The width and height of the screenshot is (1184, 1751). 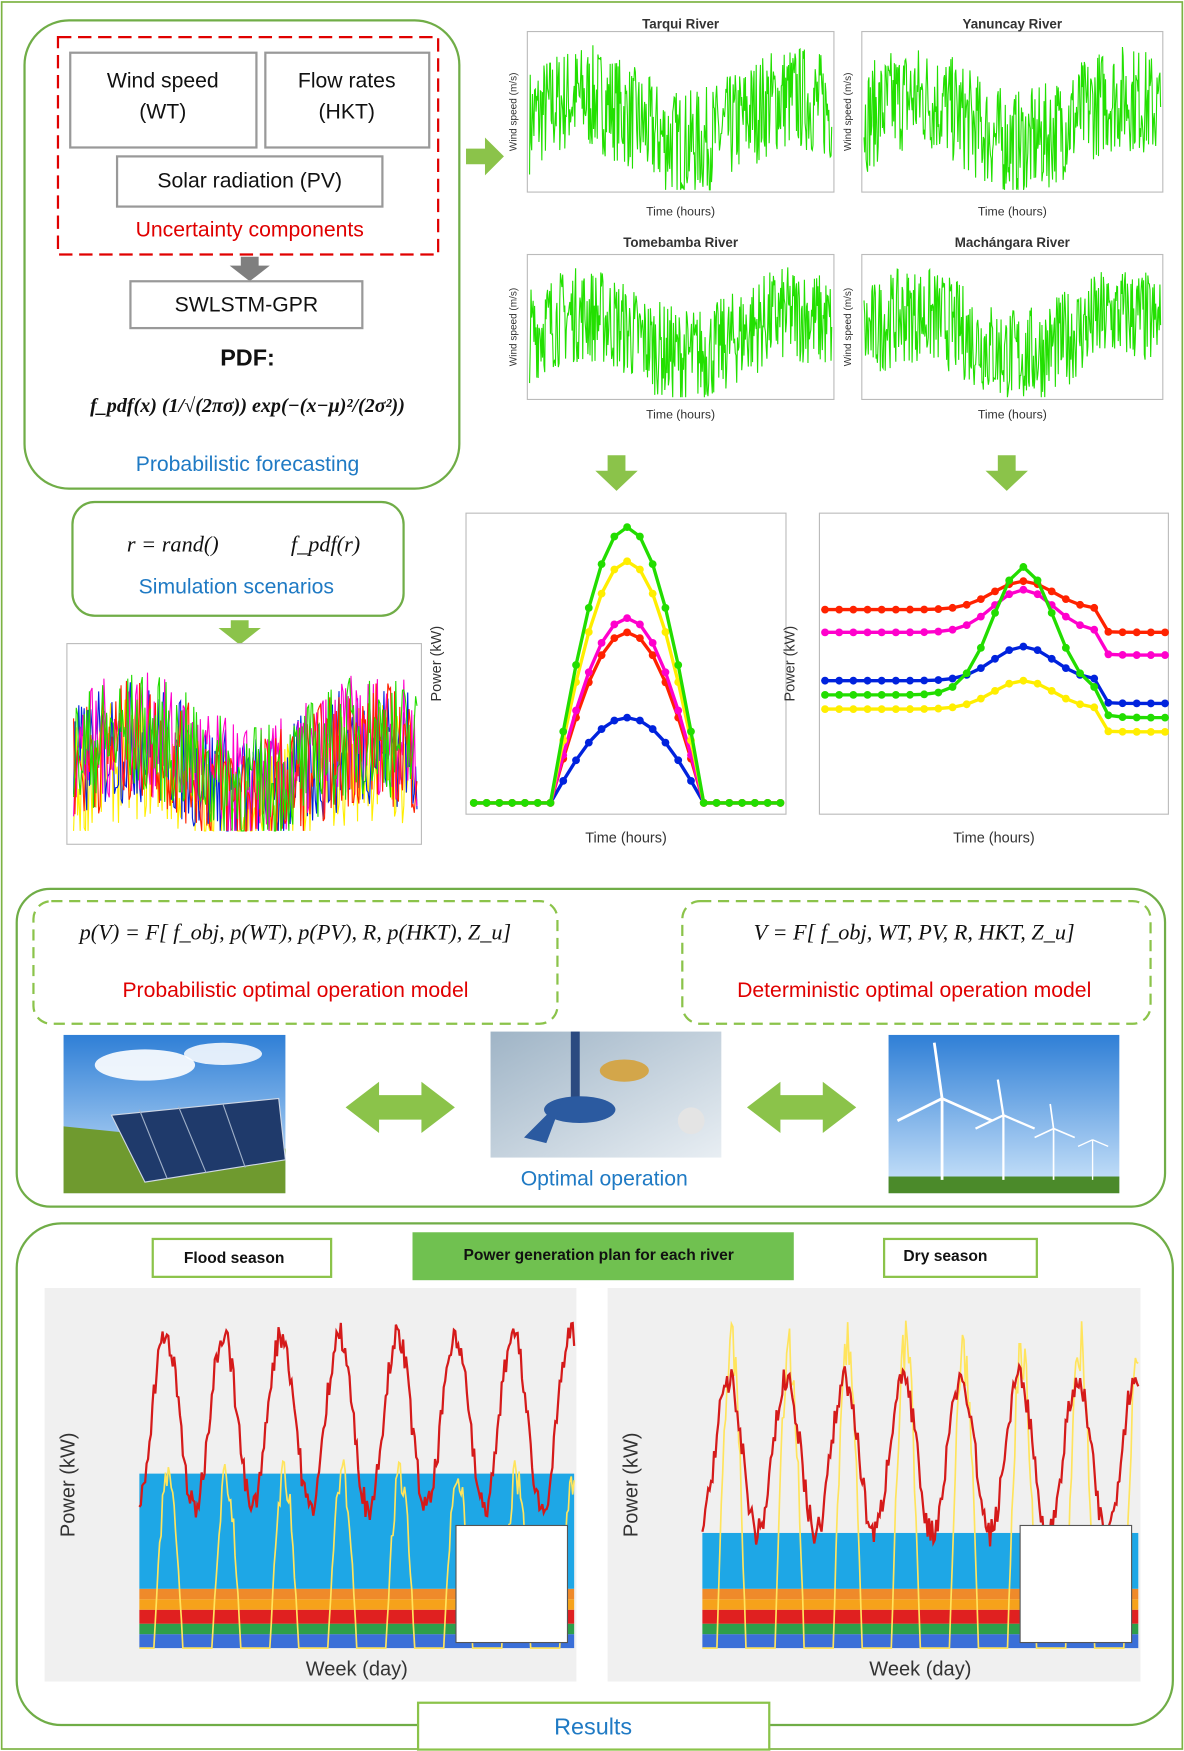 I want to click on label: Solar radiation (PV), so click(x=249, y=181).